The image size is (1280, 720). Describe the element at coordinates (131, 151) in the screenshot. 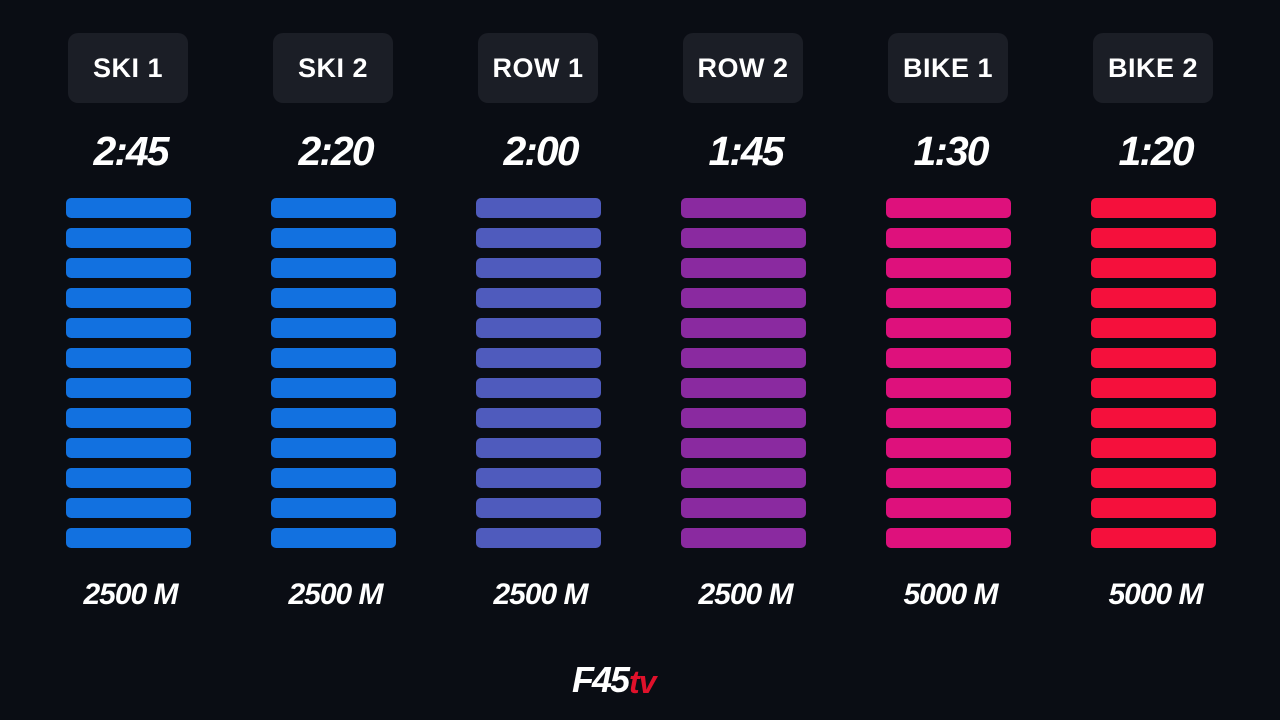

I see `station-time: 2:45` at that location.